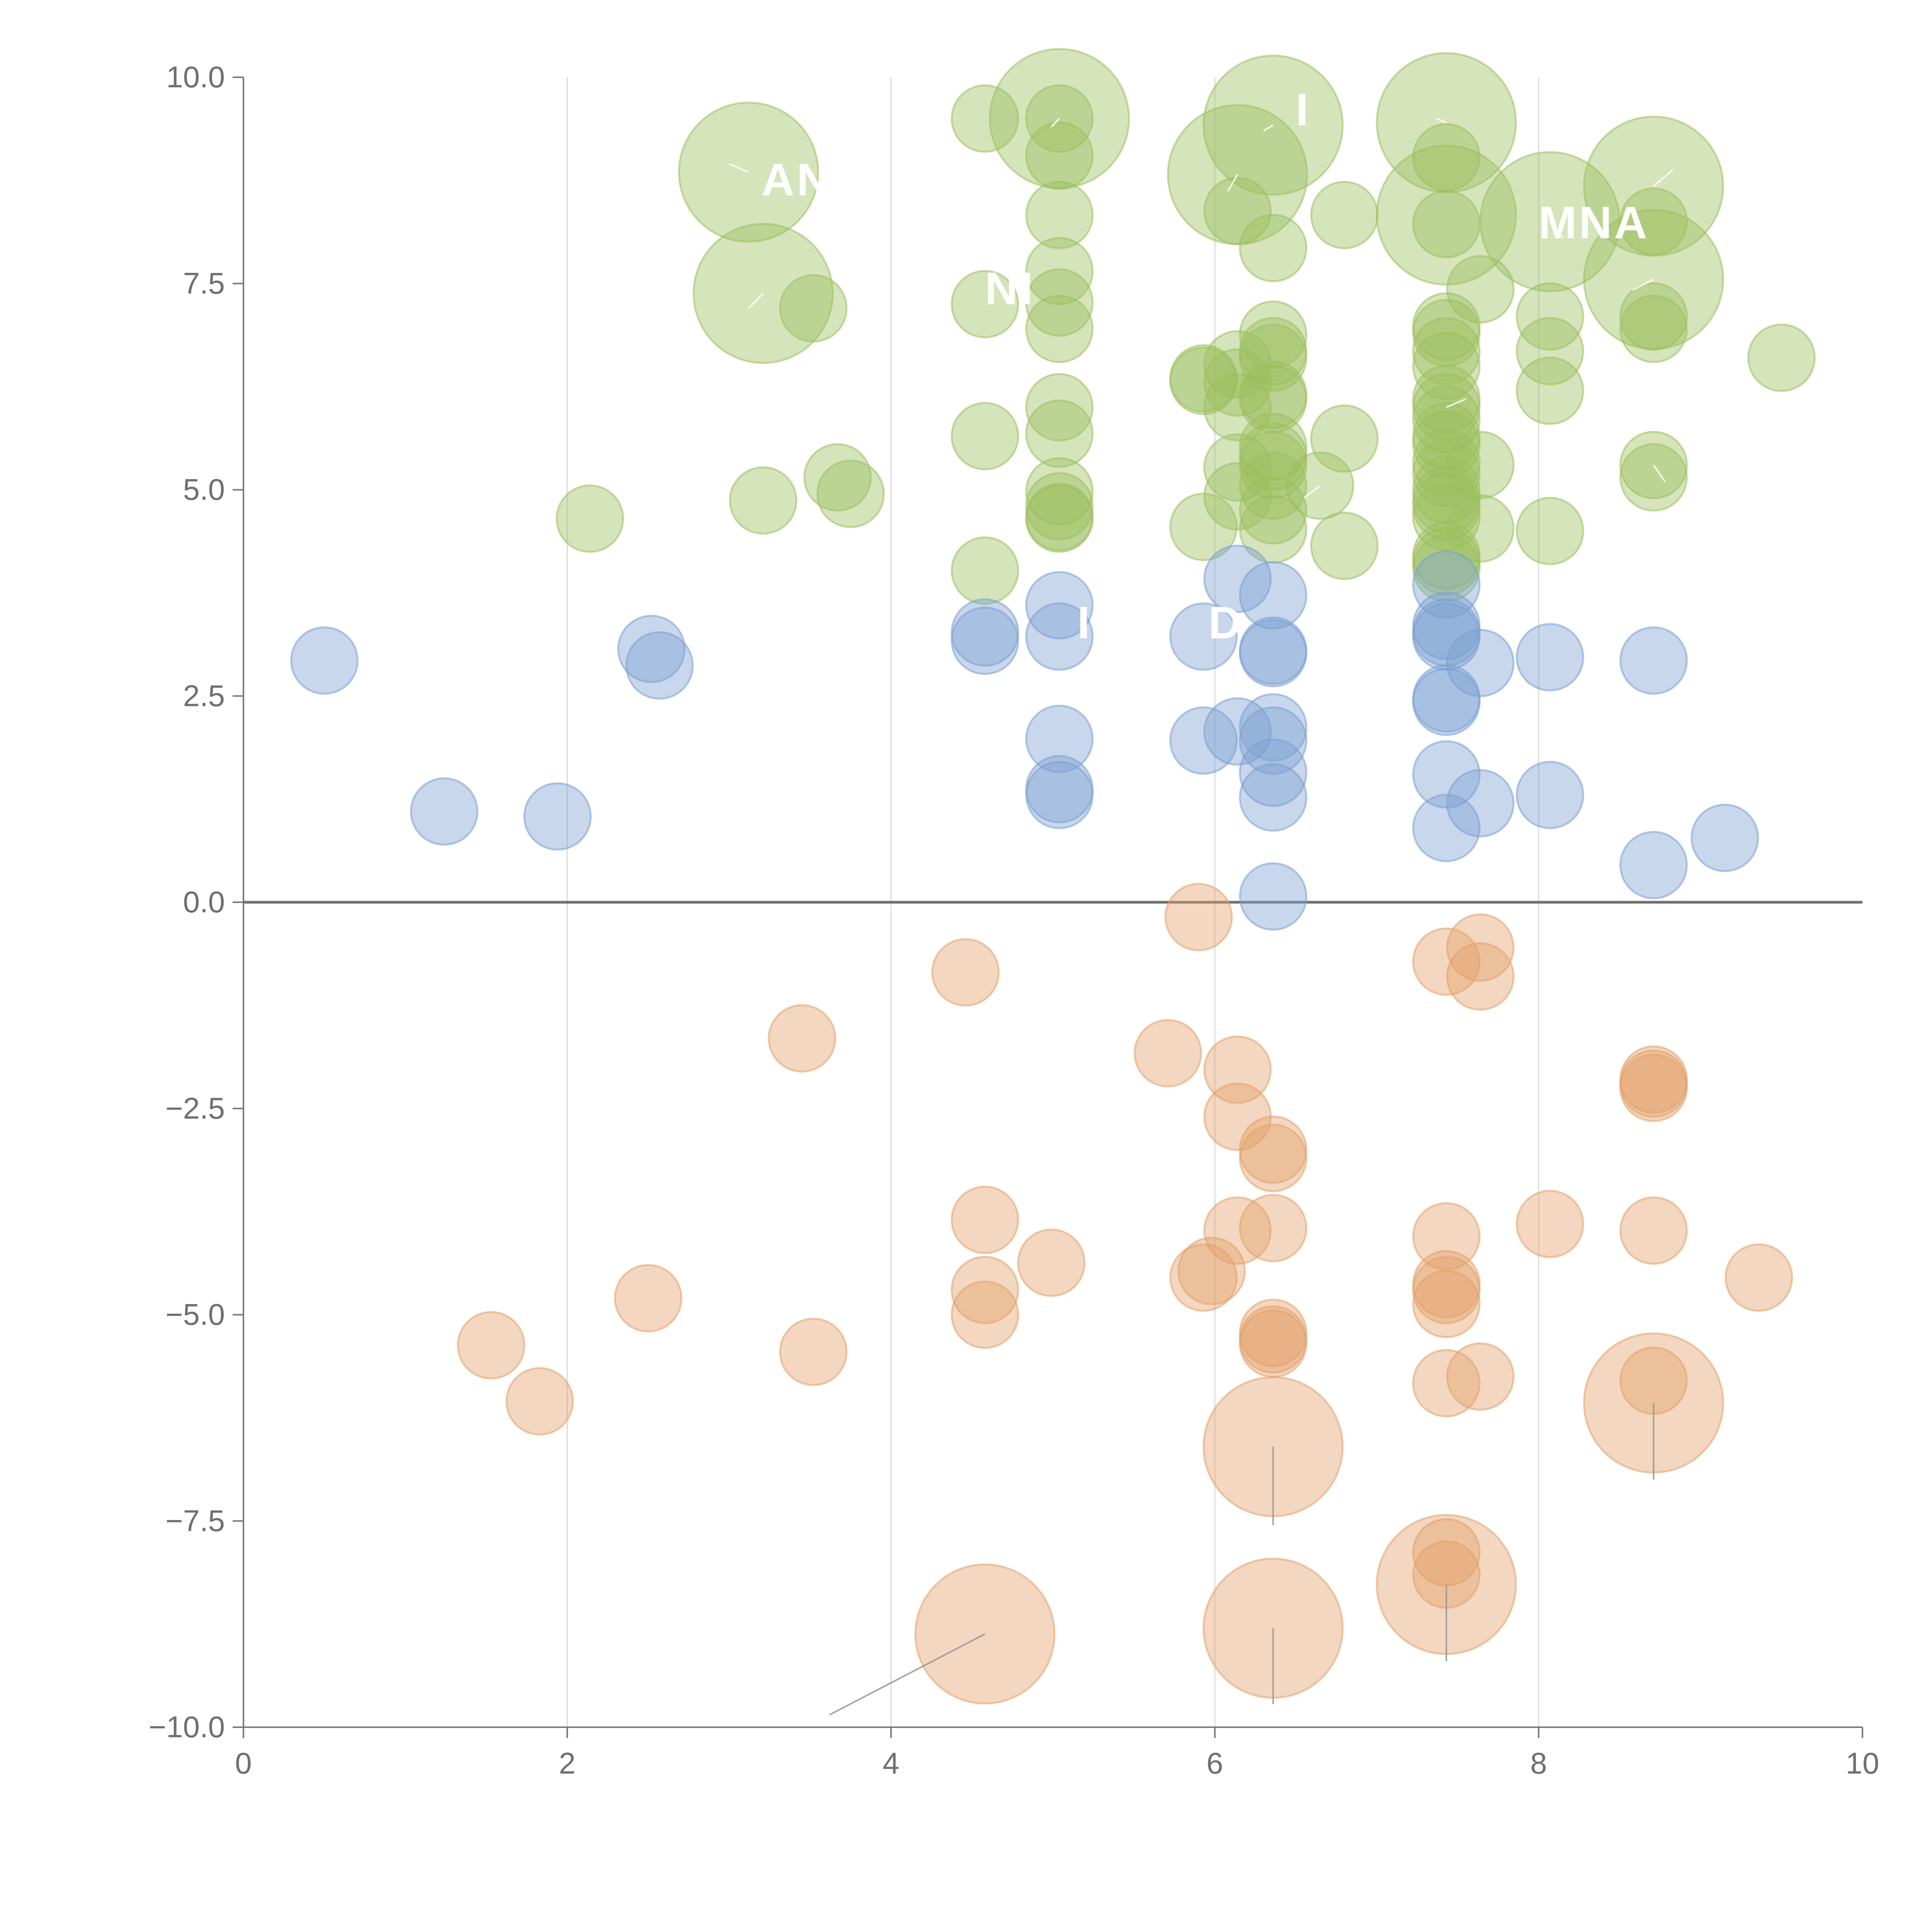  I want to click on x-tick-label: 2, so click(567, 1763).